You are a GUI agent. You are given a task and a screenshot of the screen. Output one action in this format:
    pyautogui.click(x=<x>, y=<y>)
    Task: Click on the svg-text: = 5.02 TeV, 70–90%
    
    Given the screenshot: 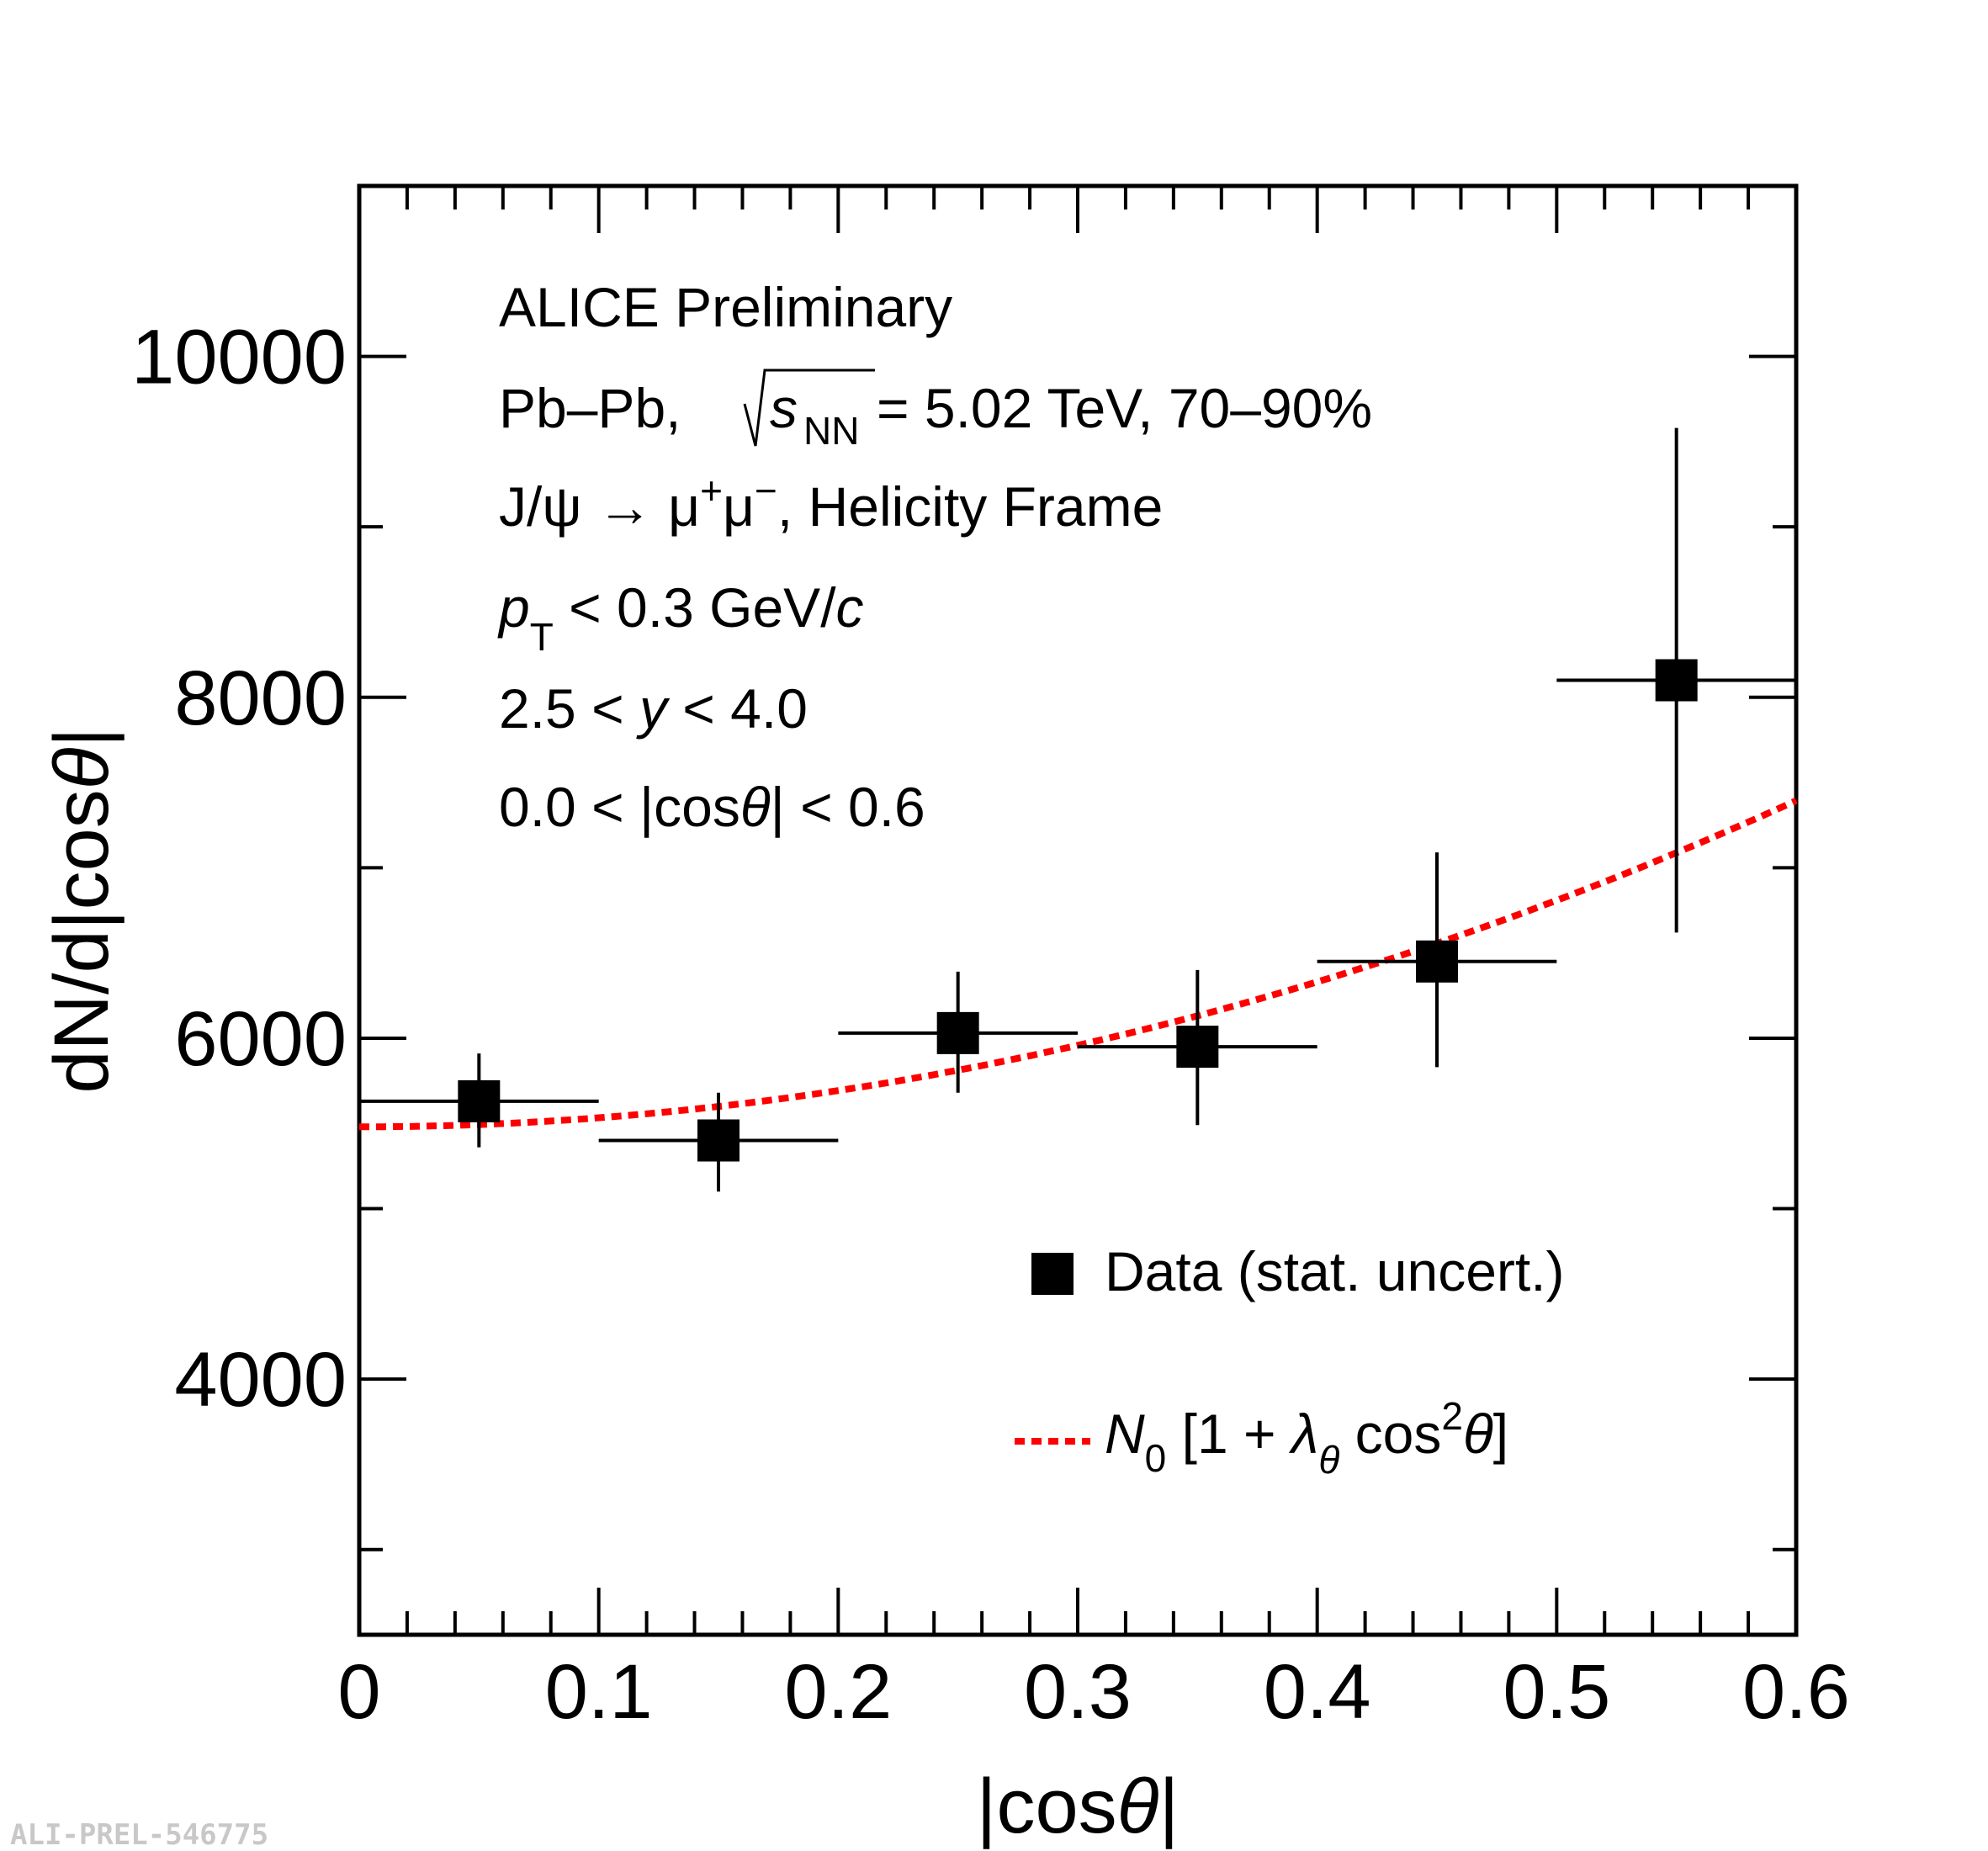 What is the action you would take?
    pyautogui.click(x=1124, y=408)
    